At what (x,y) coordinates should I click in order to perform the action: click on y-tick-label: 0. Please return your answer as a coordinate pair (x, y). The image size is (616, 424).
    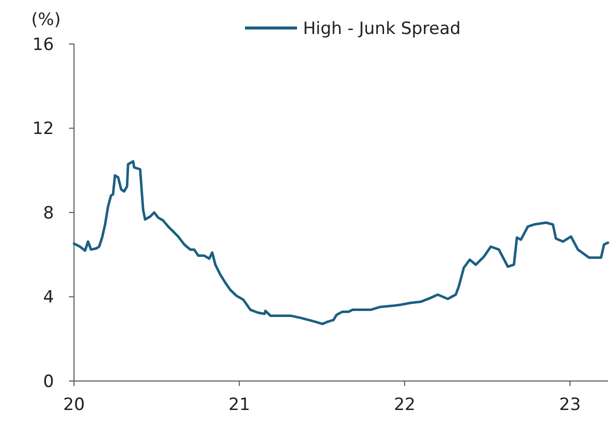
    Looking at the image, I should click on (48, 382).